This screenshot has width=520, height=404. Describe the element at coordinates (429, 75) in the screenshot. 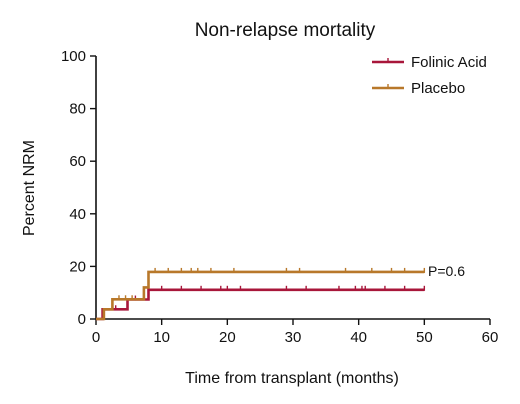

I see `legend: Folinic Acid Placebo` at that location.